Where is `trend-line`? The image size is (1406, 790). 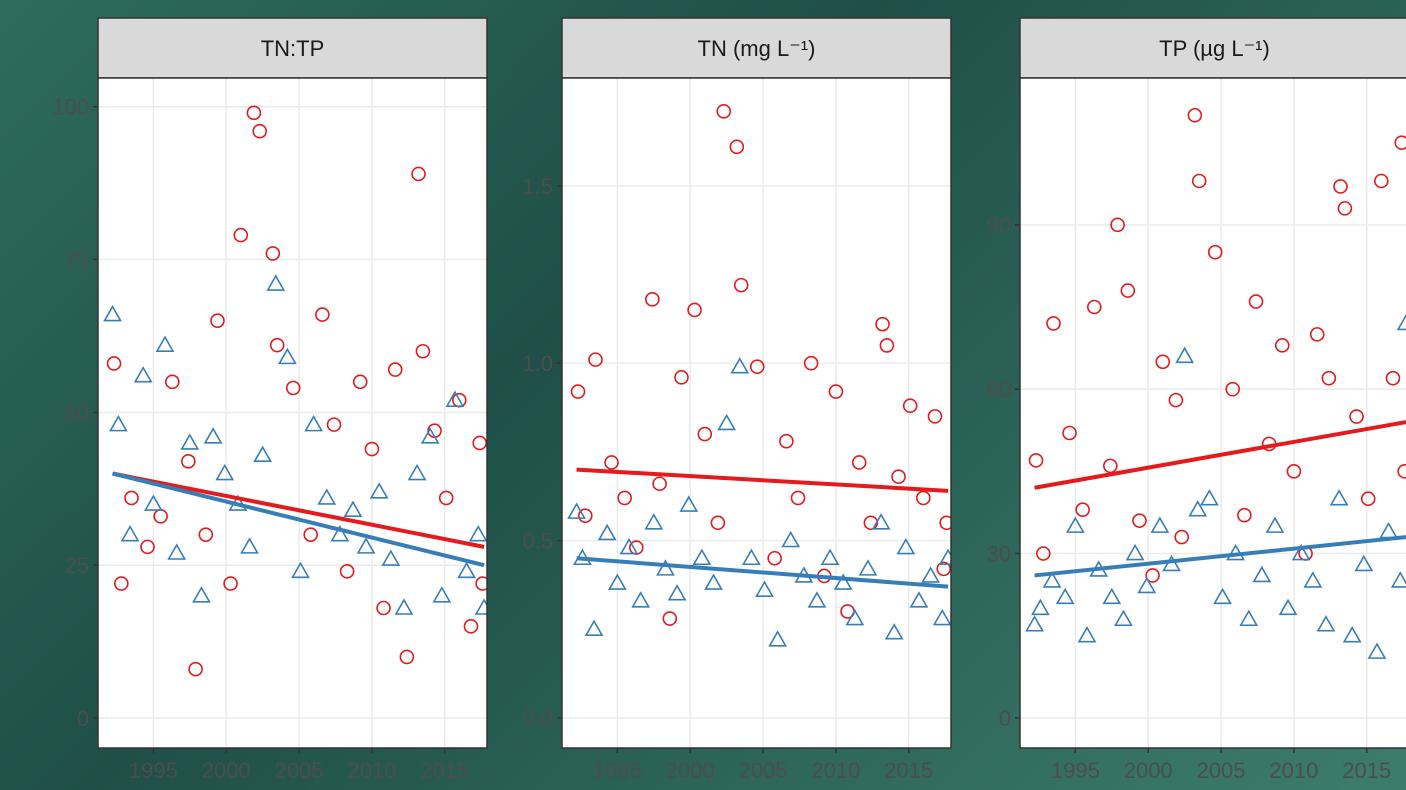
trend-line is located at coordinates (298, 519).